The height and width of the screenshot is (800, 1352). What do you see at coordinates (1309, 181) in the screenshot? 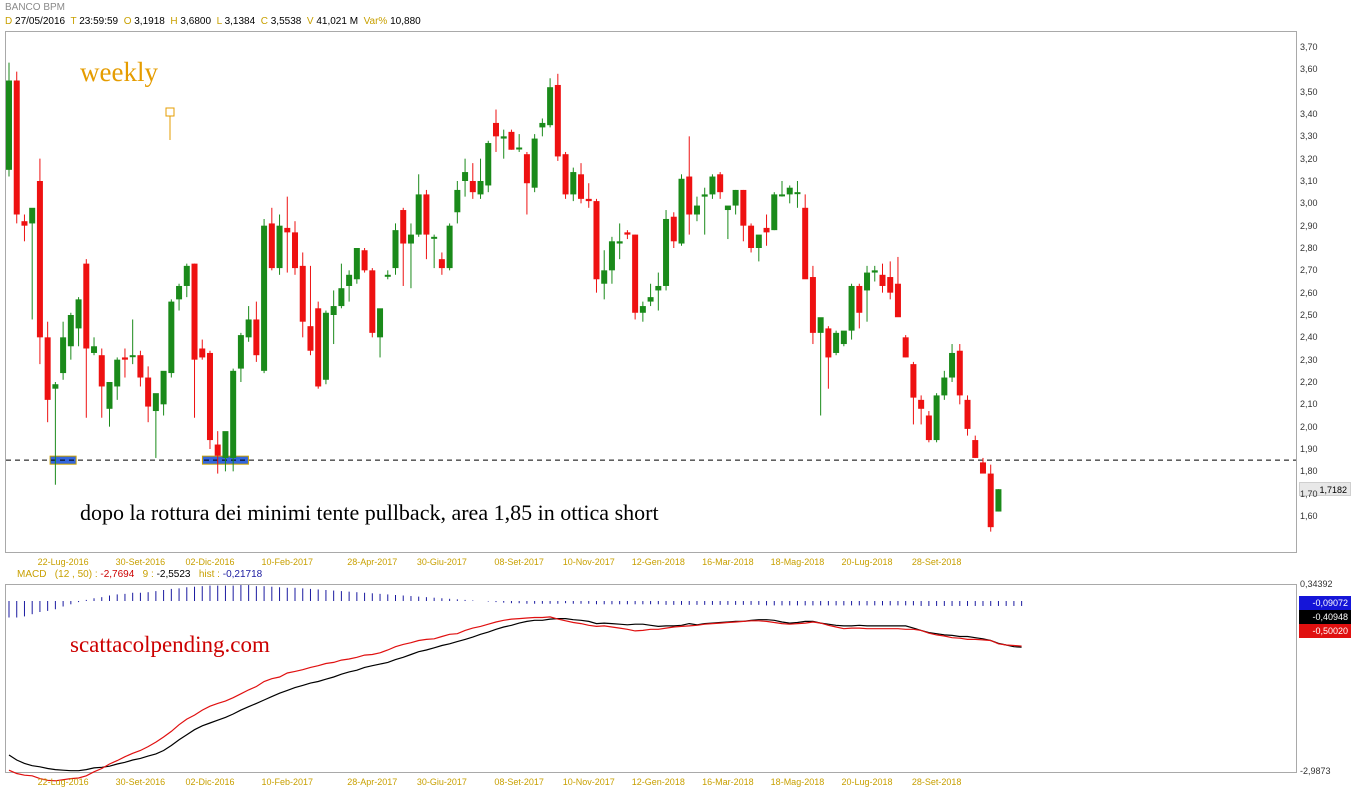
I see `price-y-tick: 3,10` at bounding box center [1309, 181].